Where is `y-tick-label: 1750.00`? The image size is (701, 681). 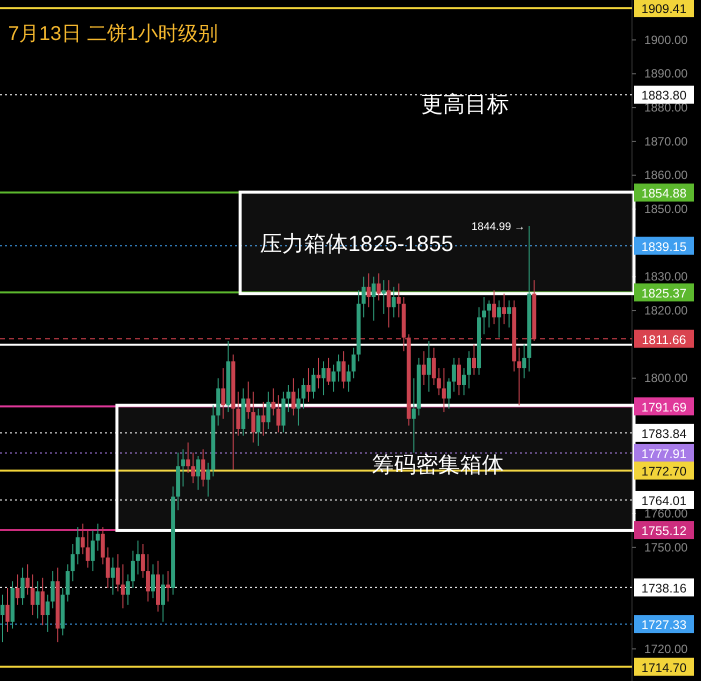 y-tick-label: 1750.00 is located at coordinates (666, 547).